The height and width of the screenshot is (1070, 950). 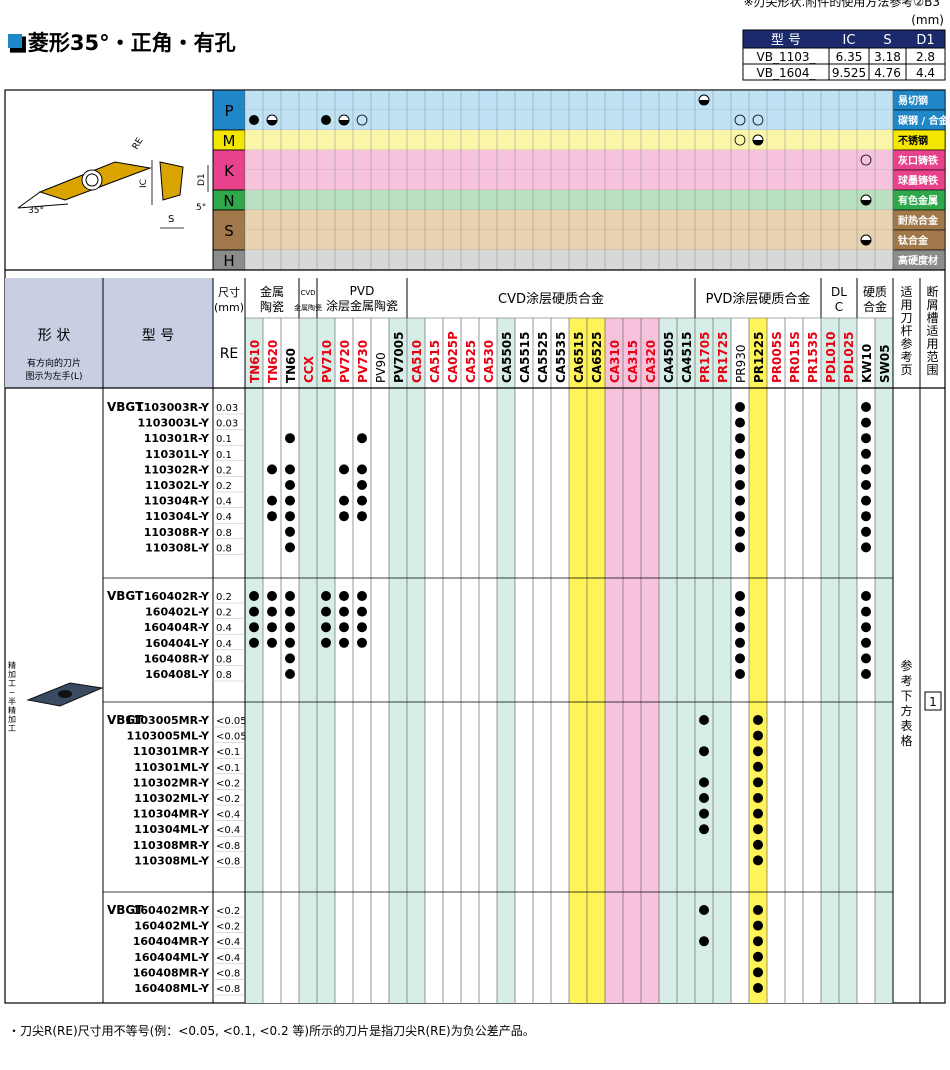 What do you see at coordinates (932, 291) in the screenshot?
I see `chipbreaker-header-char: 断` at bounding box center [932, 291].